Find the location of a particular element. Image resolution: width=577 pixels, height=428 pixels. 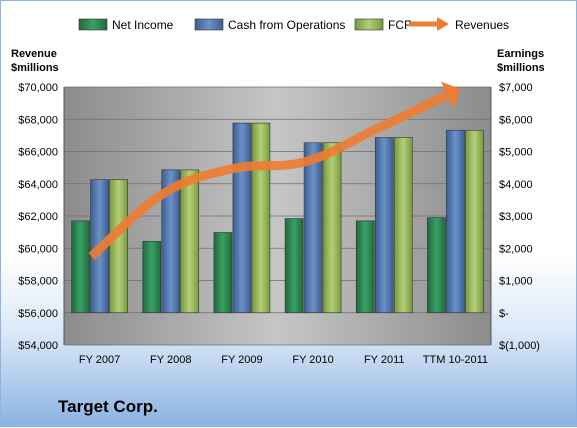

left-tick-label: $64,000 is located at coordinates (38, 185).